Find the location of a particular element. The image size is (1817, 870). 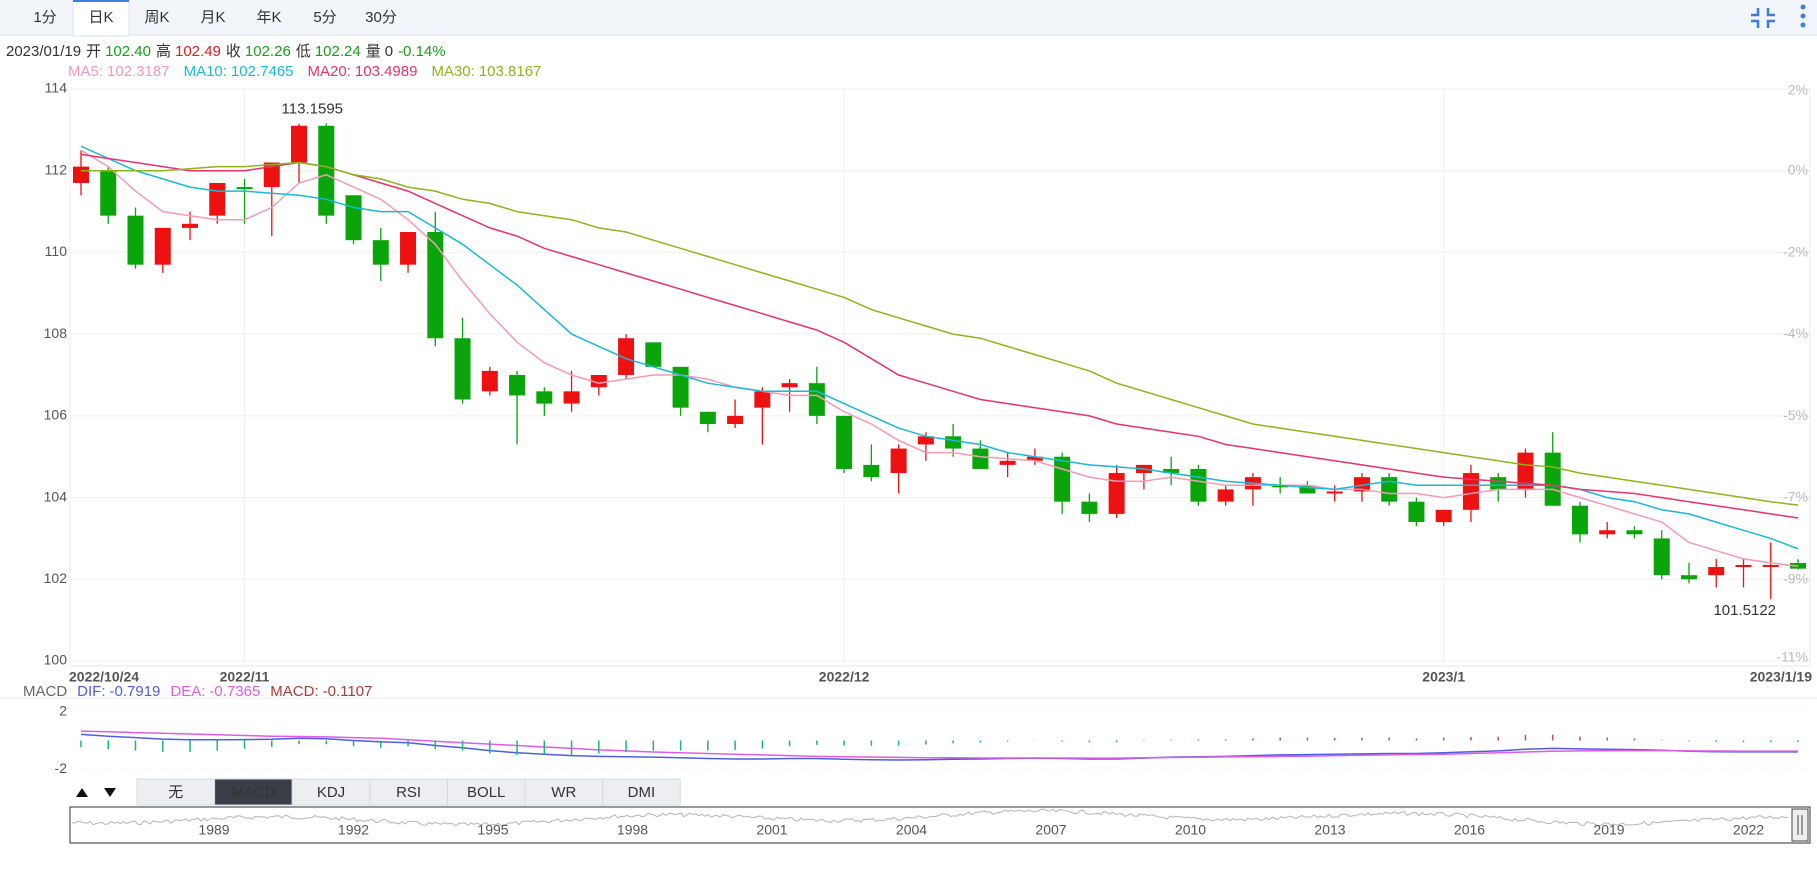

legend-name: MACD: is located at coordinates (294, 691).